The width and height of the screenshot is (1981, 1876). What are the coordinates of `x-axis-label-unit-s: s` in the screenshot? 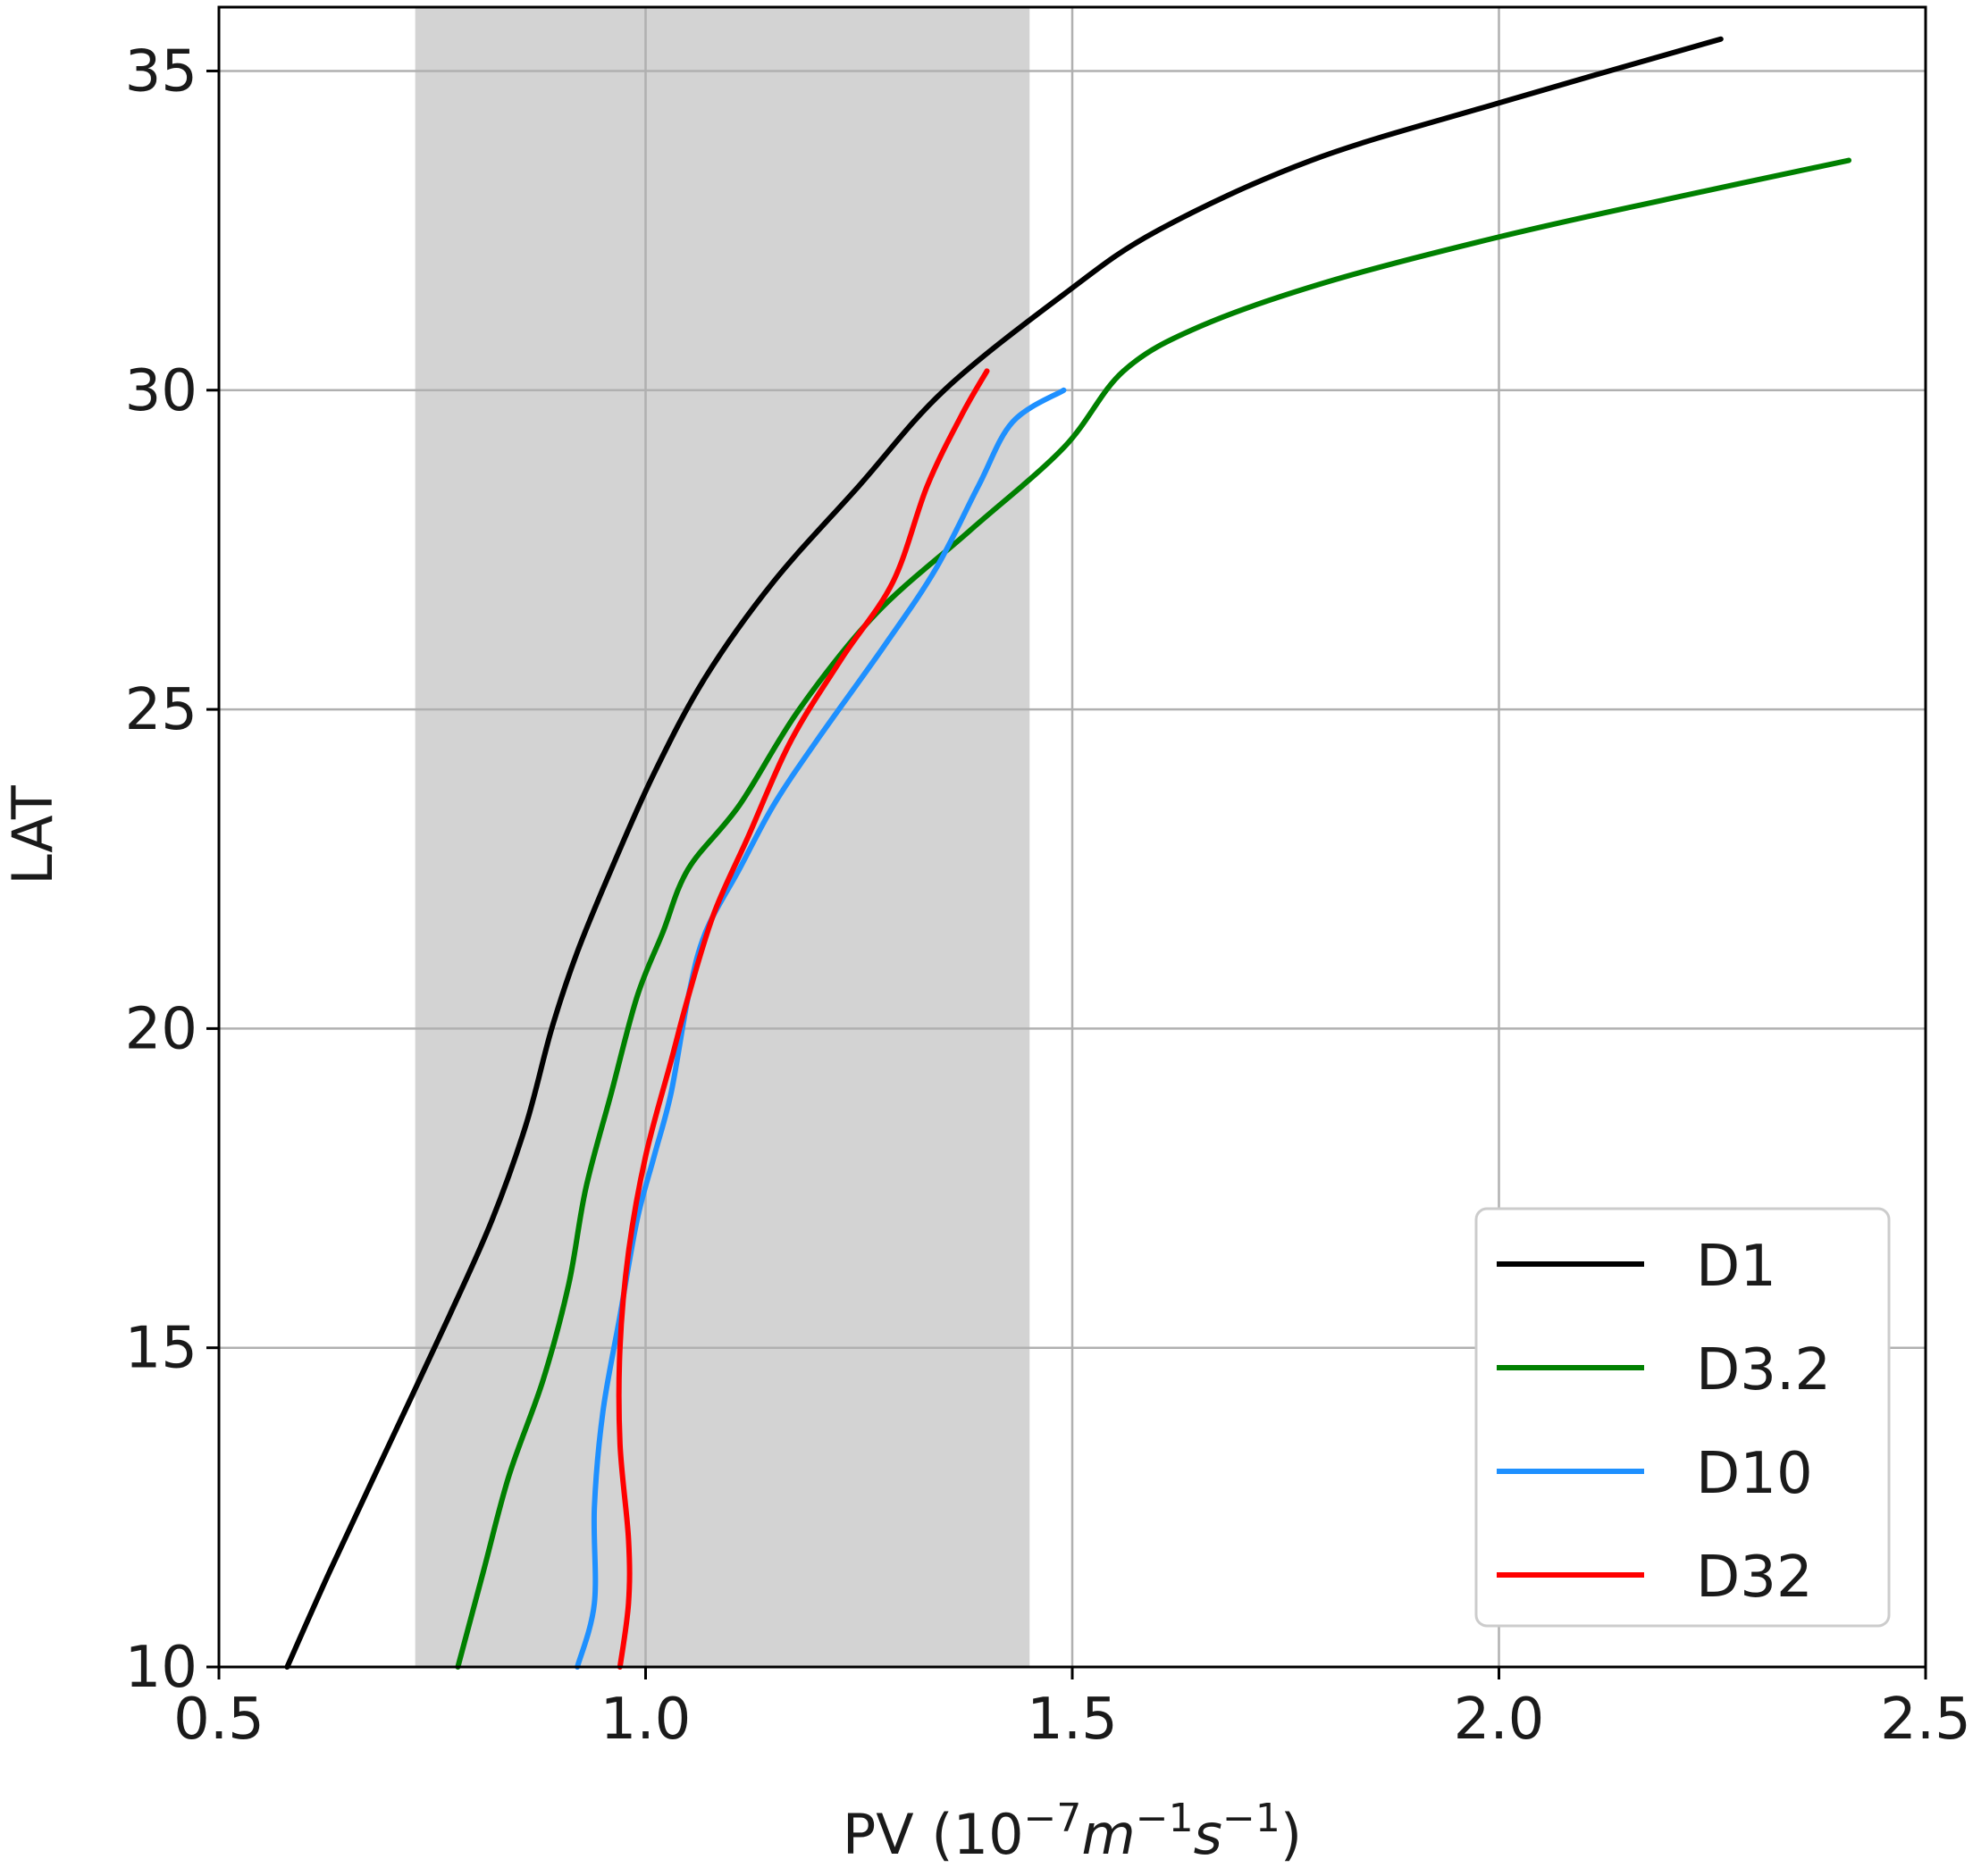 It's located at (1208, 1834).